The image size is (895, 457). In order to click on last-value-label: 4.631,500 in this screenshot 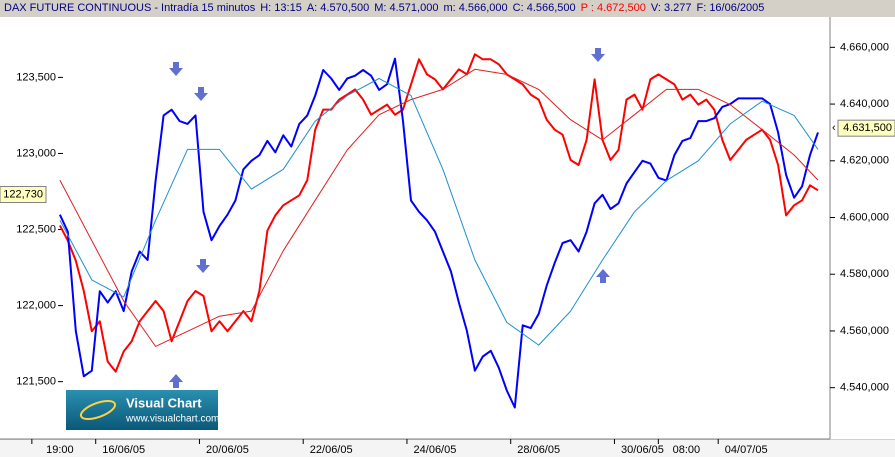, I will do `click(867, 128)`.